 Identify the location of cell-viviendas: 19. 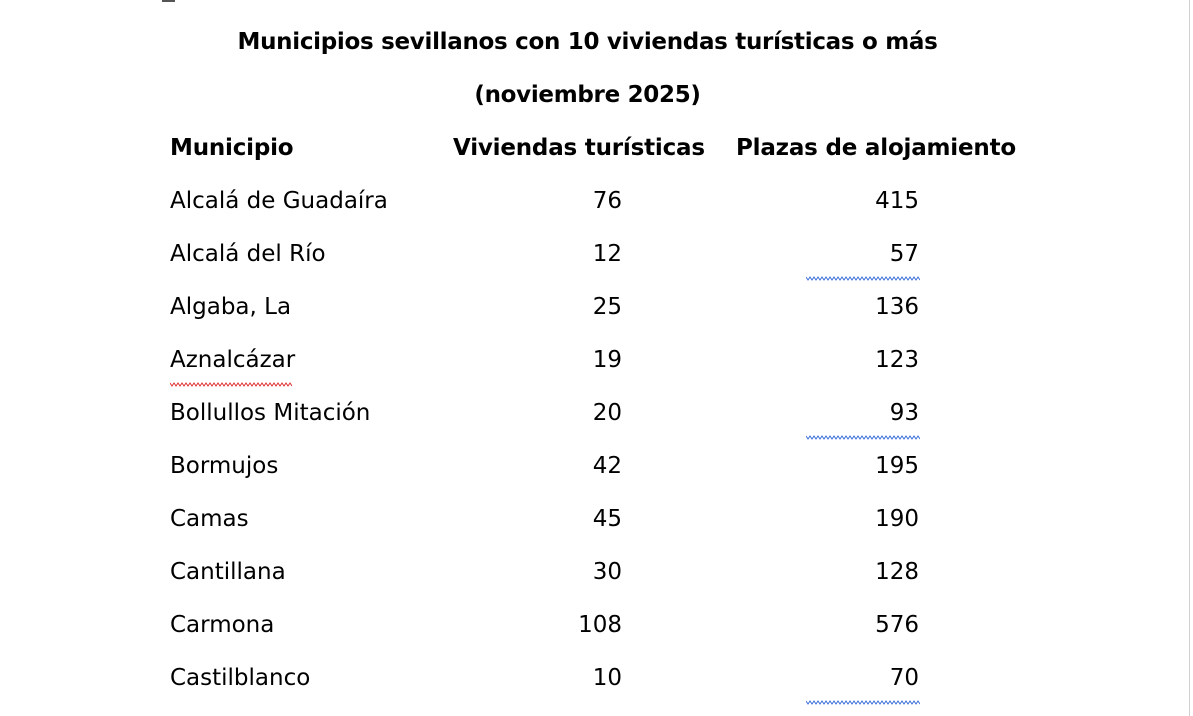
(607, 360).